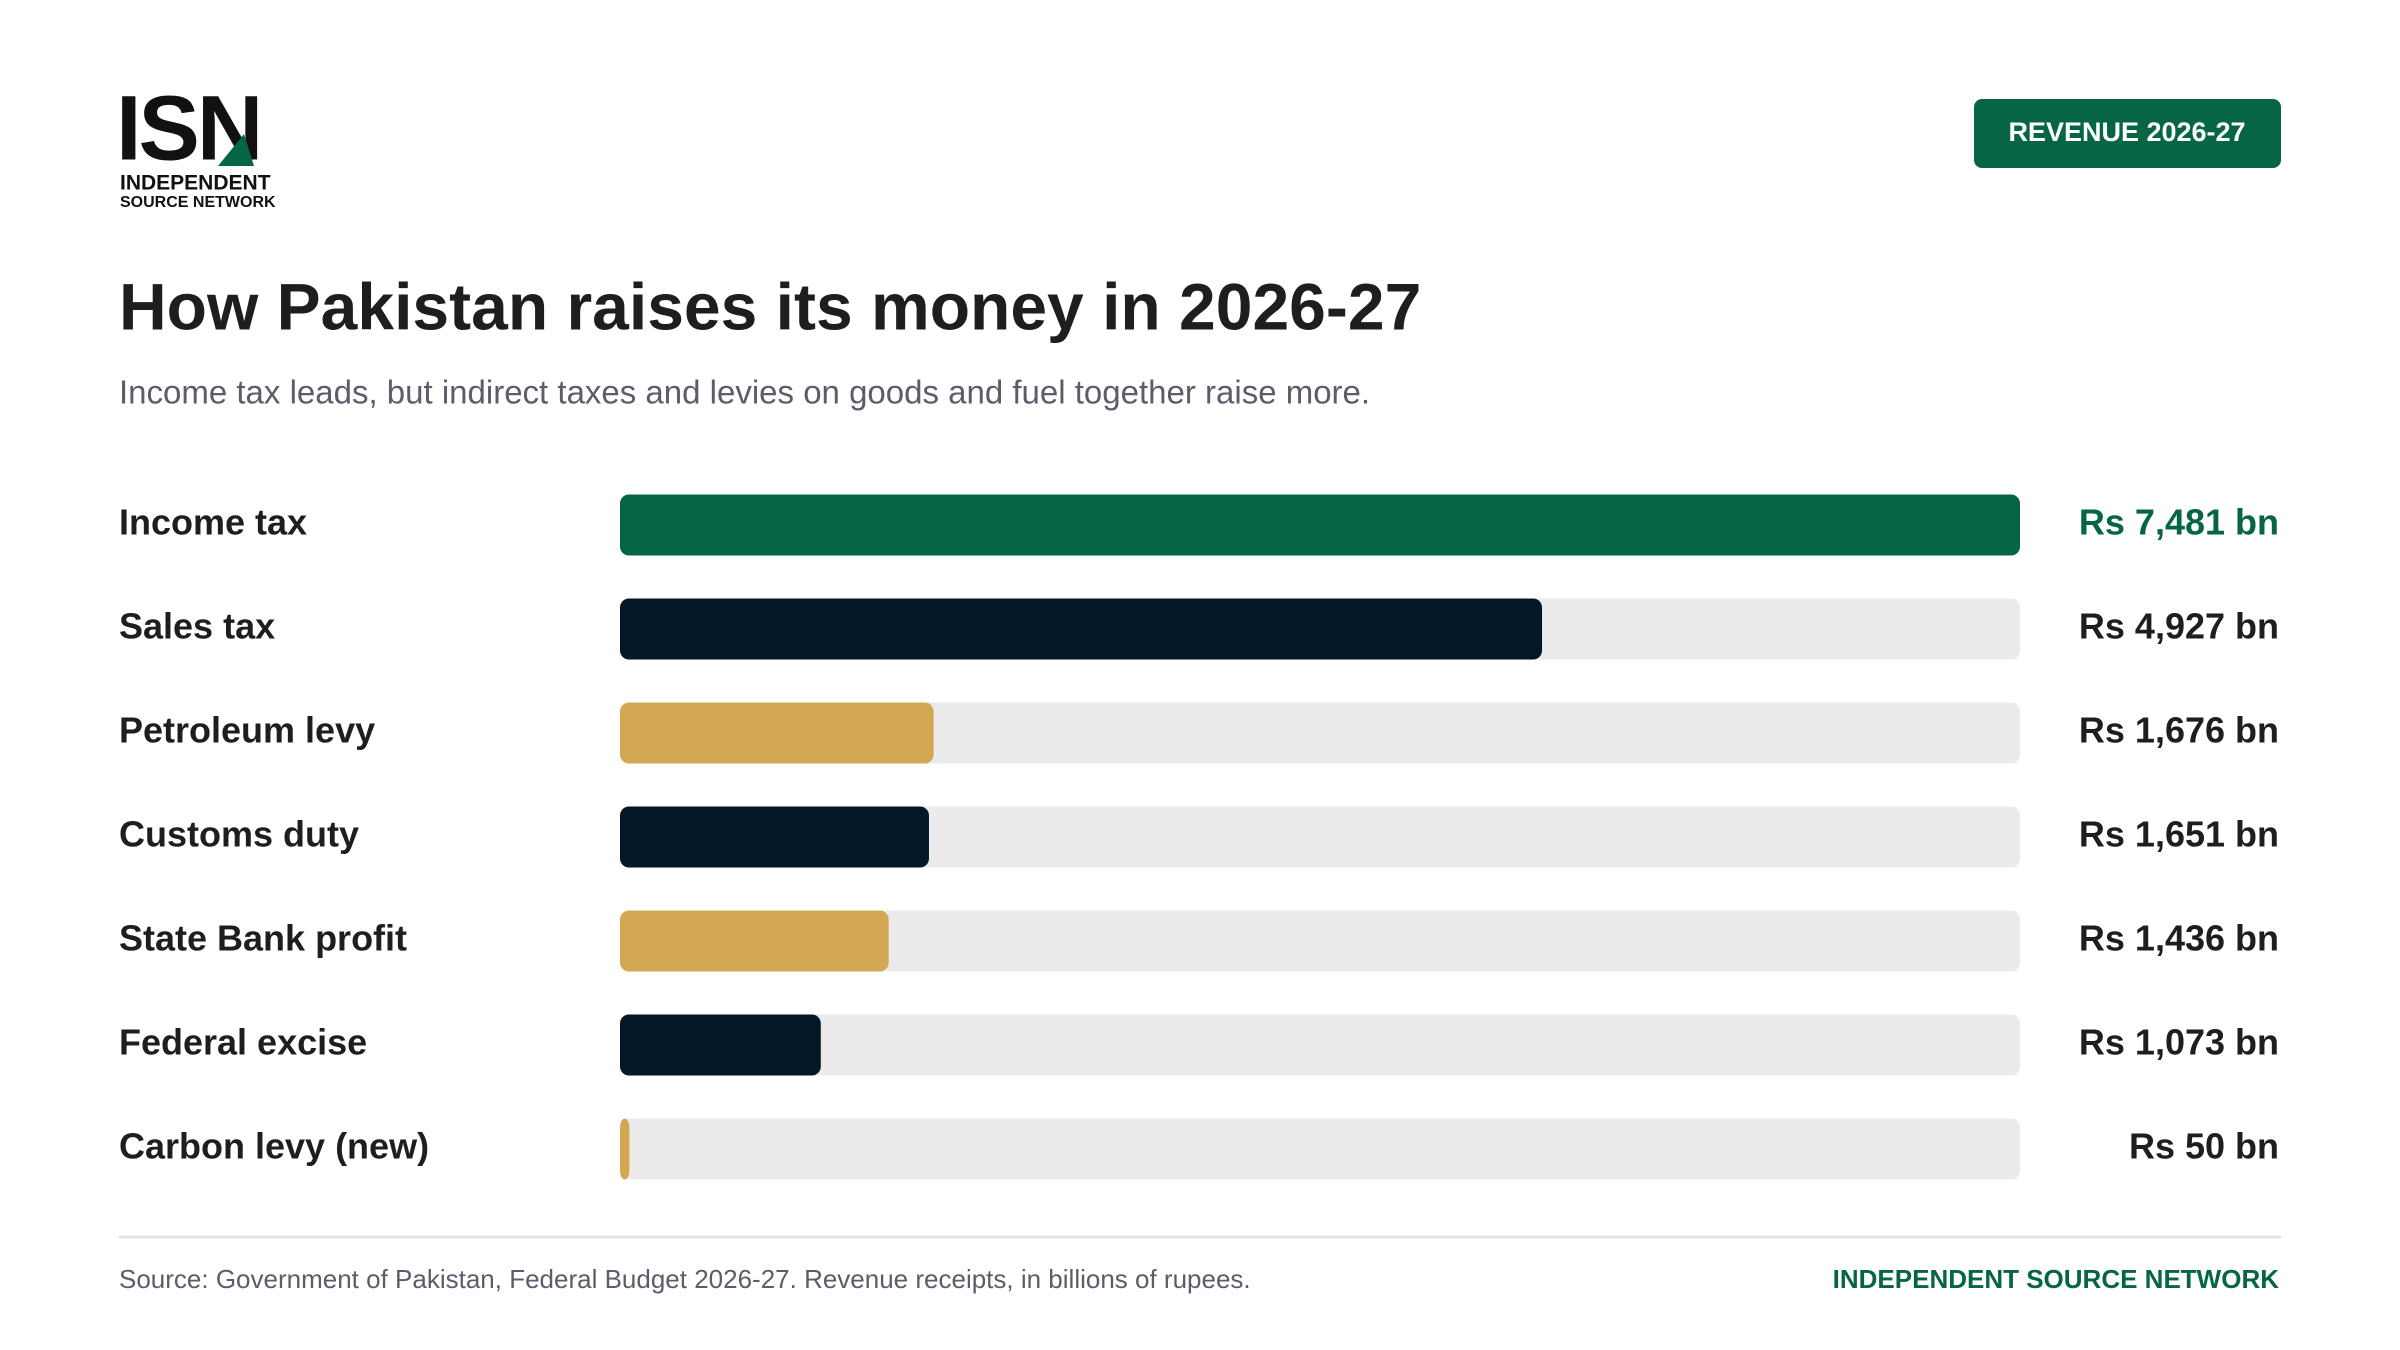 The height and width of the screenshot is (1350, 2400). I want to click on logo-accent, so click(236, 150).